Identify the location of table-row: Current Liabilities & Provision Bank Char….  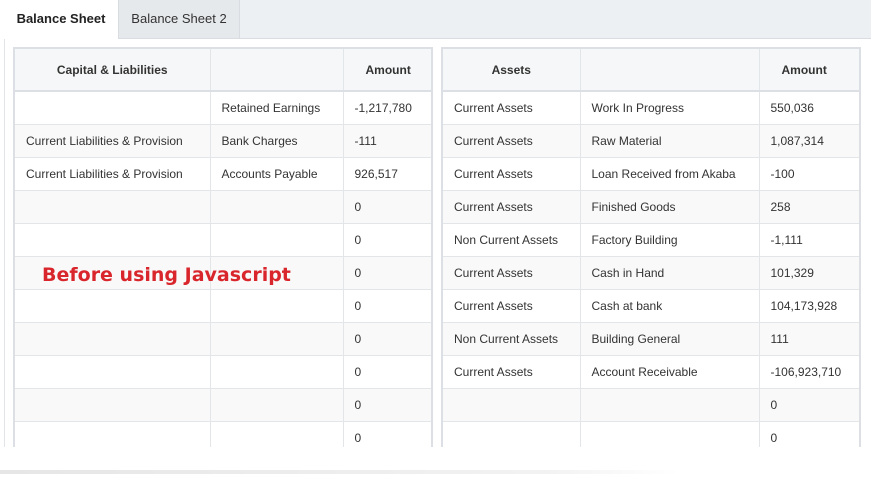
(223, 141).